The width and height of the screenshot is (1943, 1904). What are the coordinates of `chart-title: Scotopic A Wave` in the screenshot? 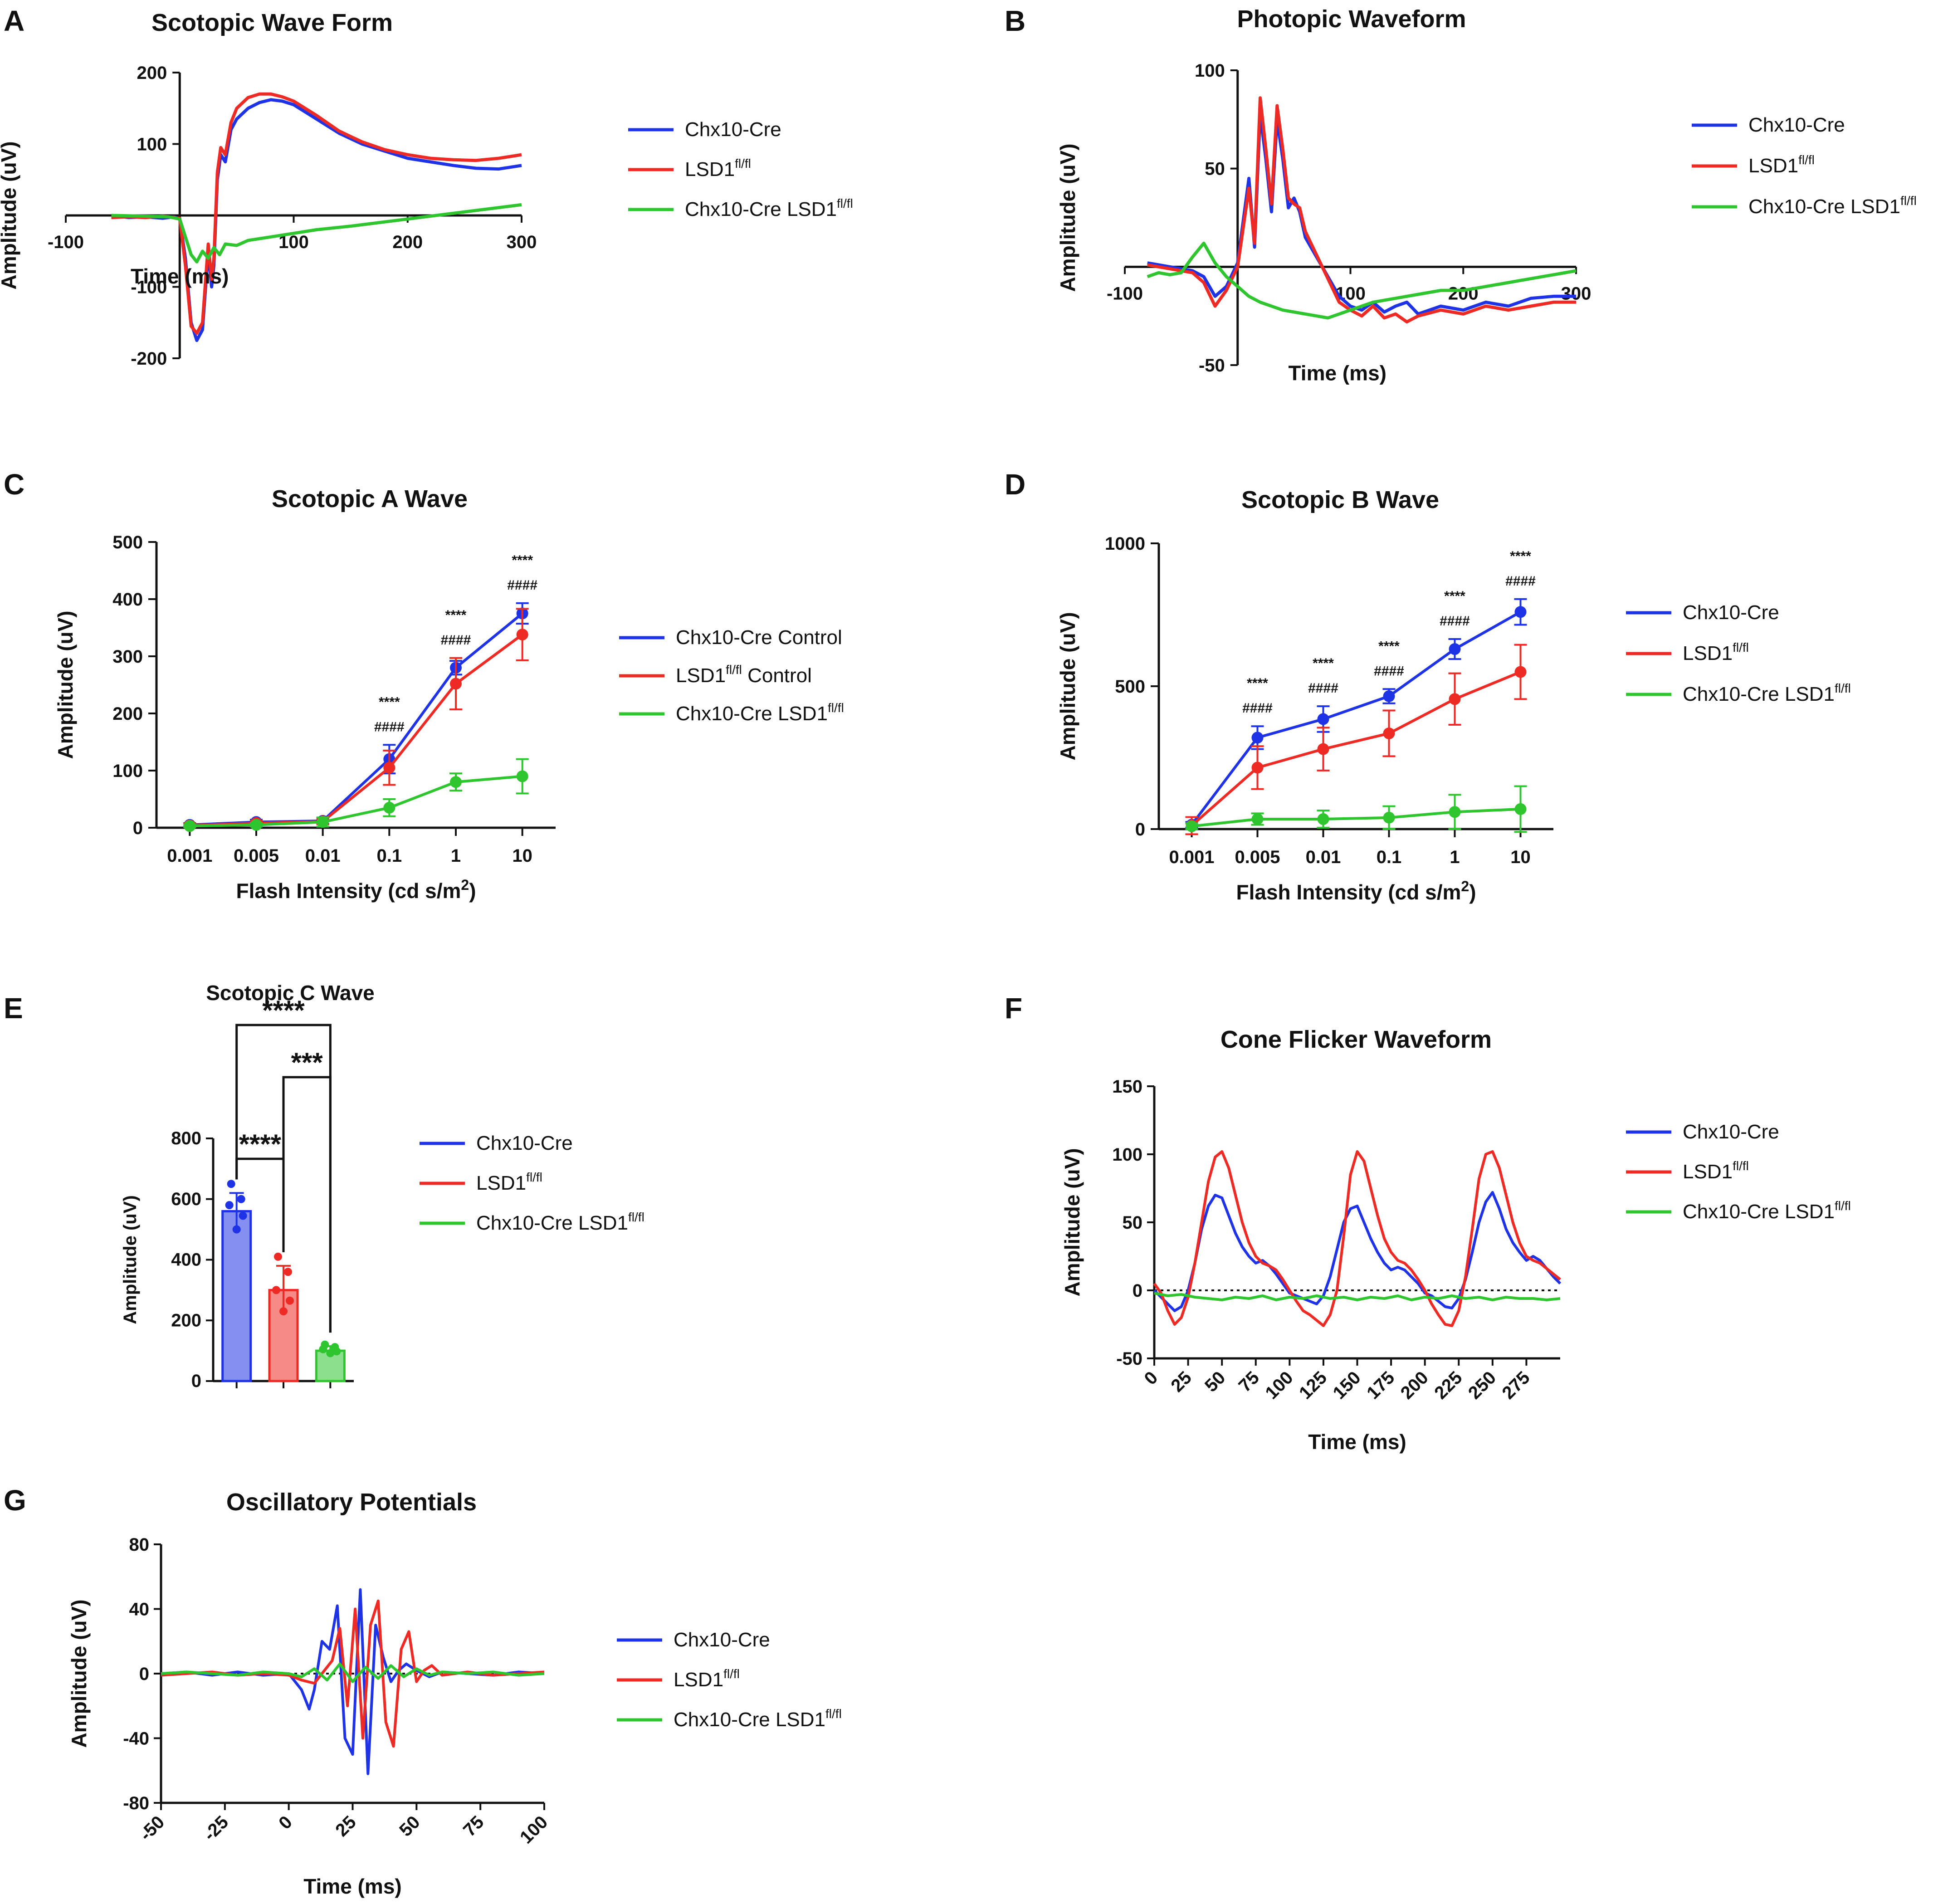 It's located at (370, 499).